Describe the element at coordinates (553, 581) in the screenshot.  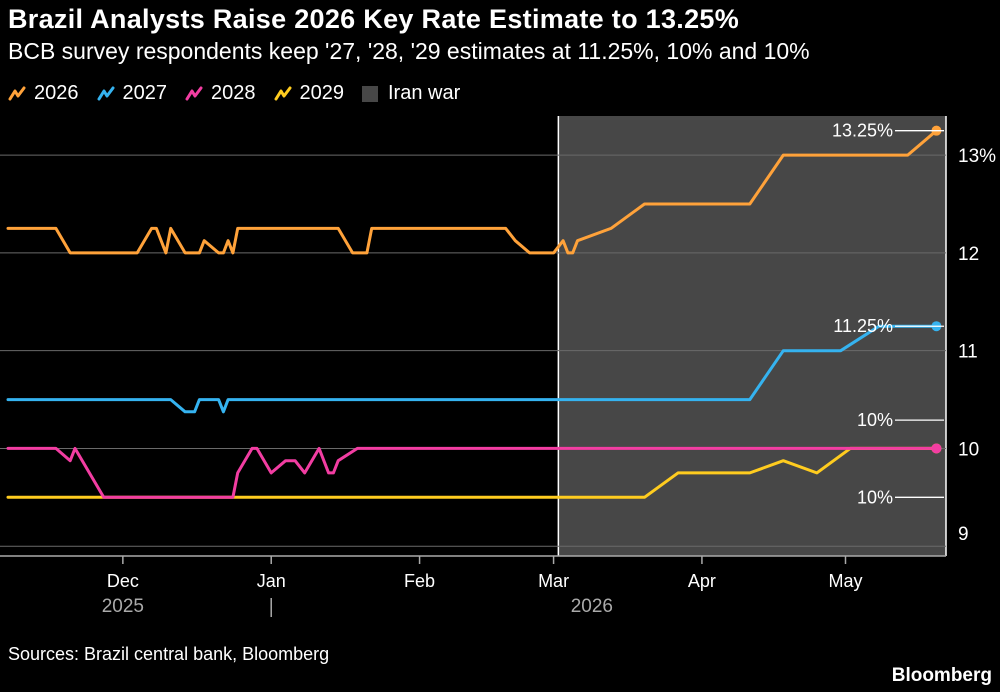
I see `x-tick-label-mar: Mar` at that location.